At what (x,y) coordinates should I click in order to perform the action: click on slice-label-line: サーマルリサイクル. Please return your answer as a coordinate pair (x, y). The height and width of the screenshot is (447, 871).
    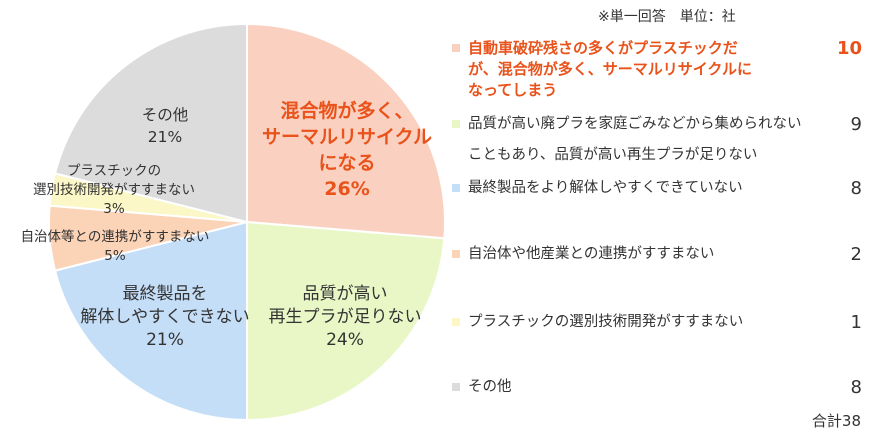
    Looking at the image, I should click on (347, 137).